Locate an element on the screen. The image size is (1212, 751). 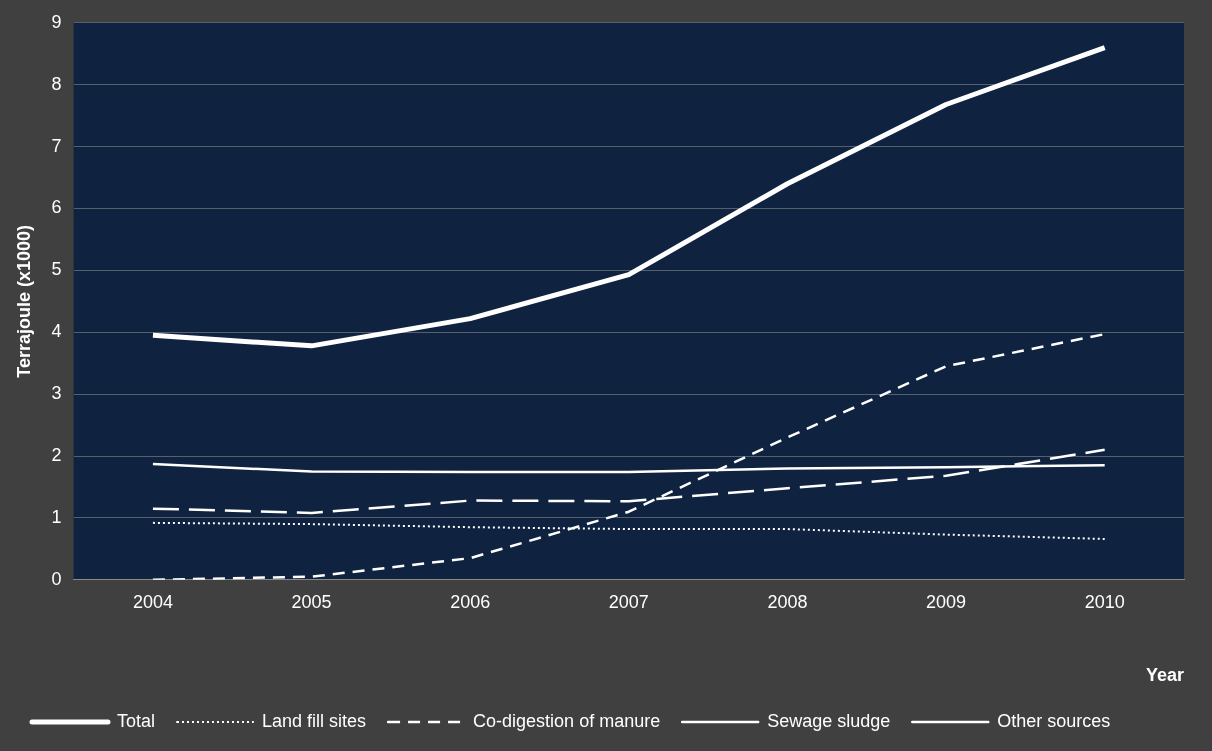
legend-label: Sewage sludge is located at coordinates (829, 720).